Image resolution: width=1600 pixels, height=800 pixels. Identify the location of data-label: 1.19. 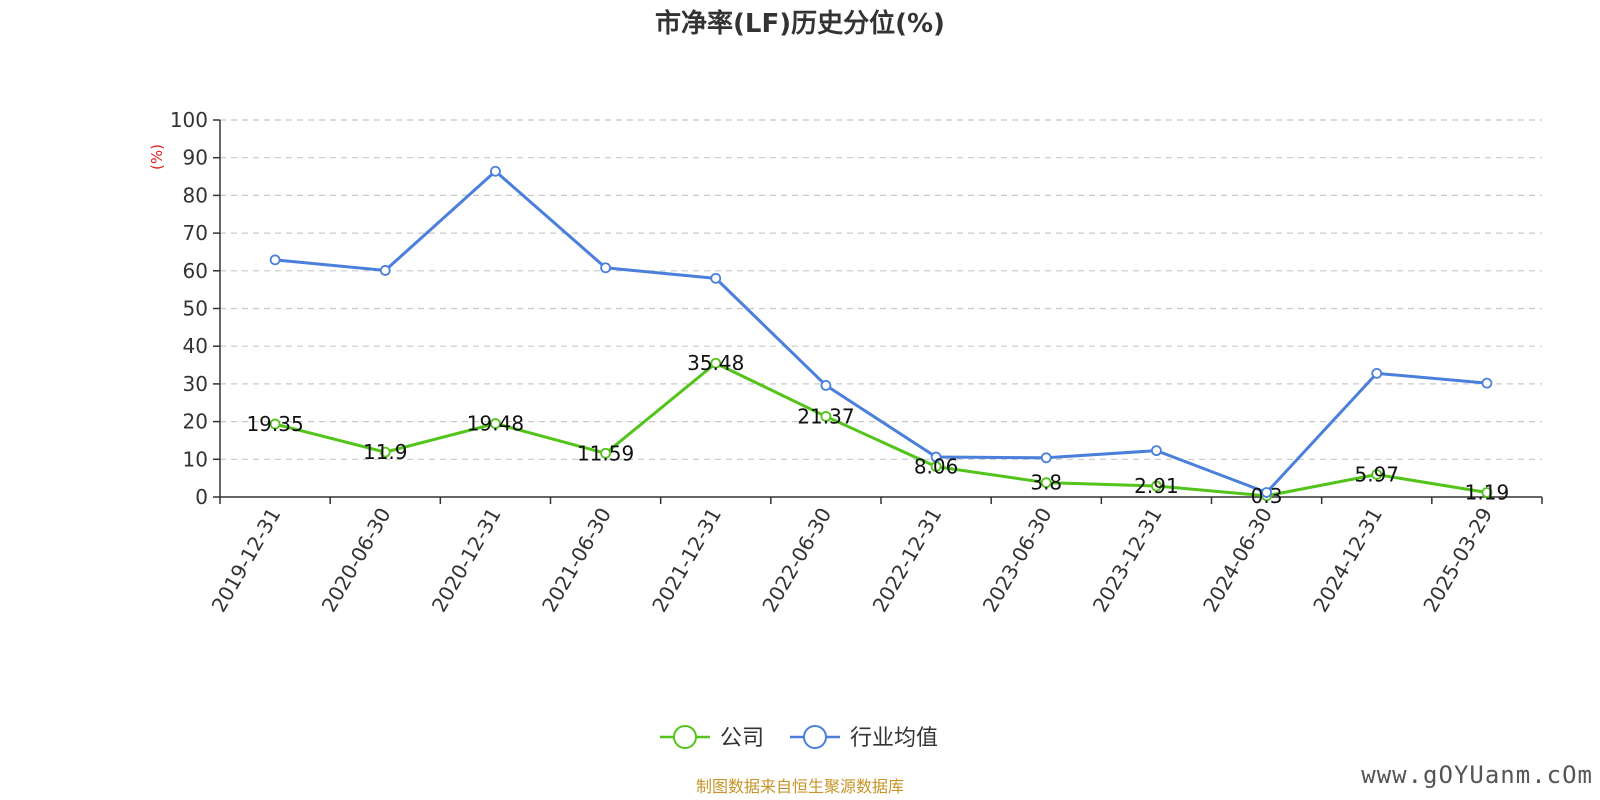
(1487, 493).